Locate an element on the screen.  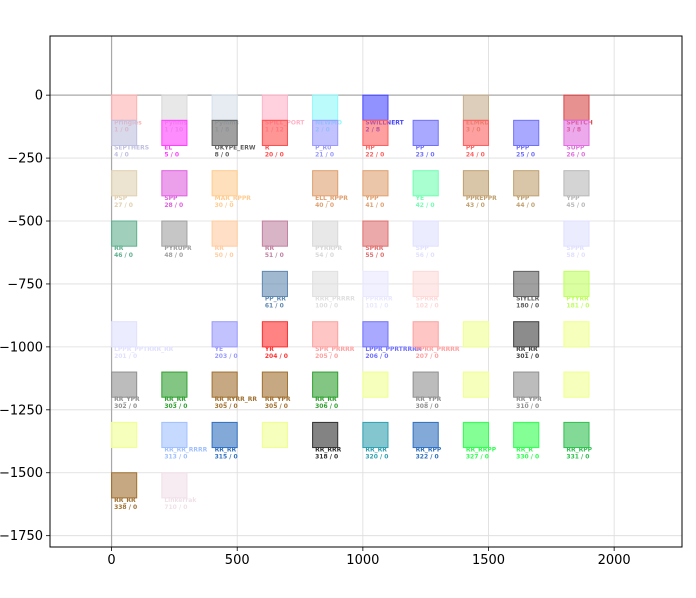
data-point-label: SPRRR is located at coordinates (427, 299).